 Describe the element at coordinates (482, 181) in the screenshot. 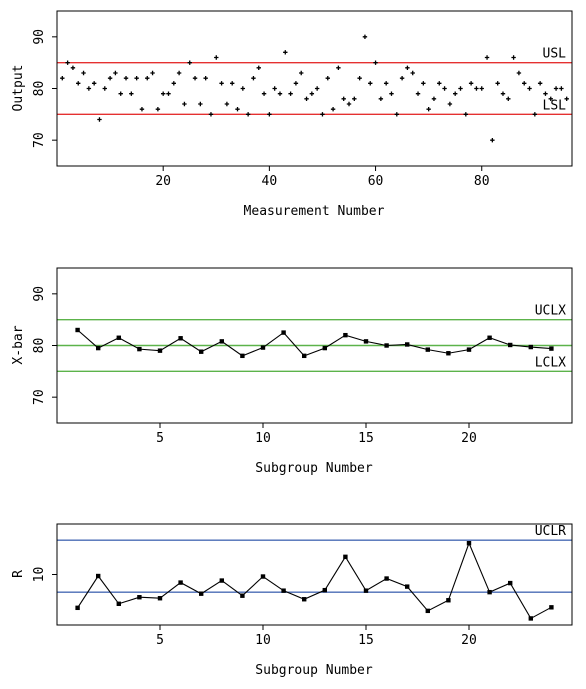

I see `output-x-tick-label-80: 80` at that location.